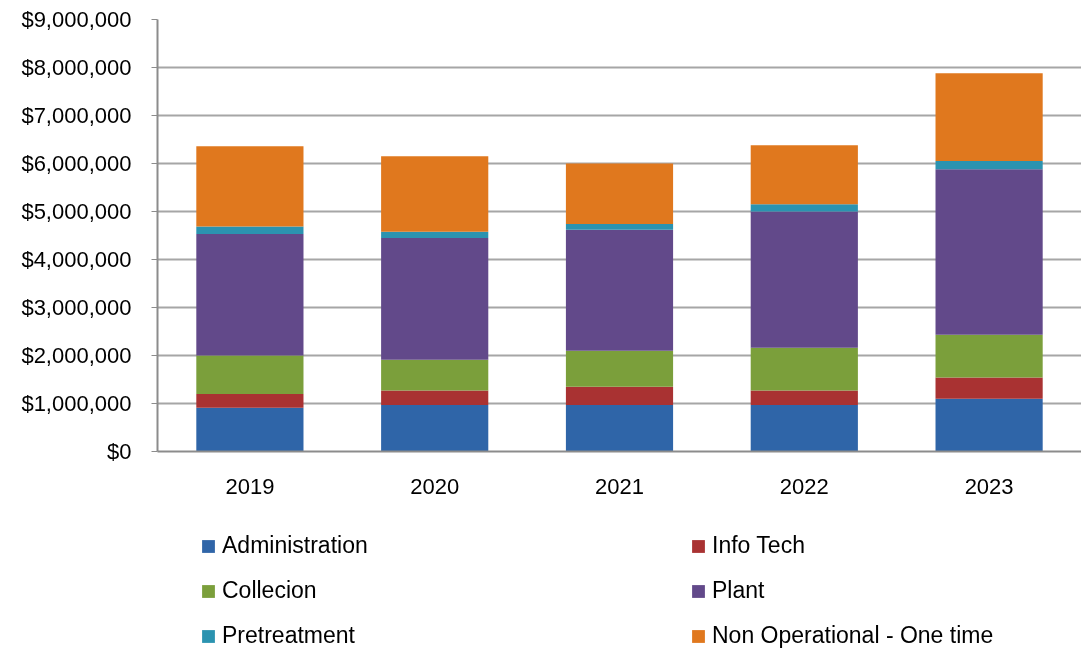 This screenshot has width=1081, height=652. What do you see at coordinates (76, 307) in the screenshot?
I see `y-tick-label: $3,000,000` at bounding box center [76, 307].